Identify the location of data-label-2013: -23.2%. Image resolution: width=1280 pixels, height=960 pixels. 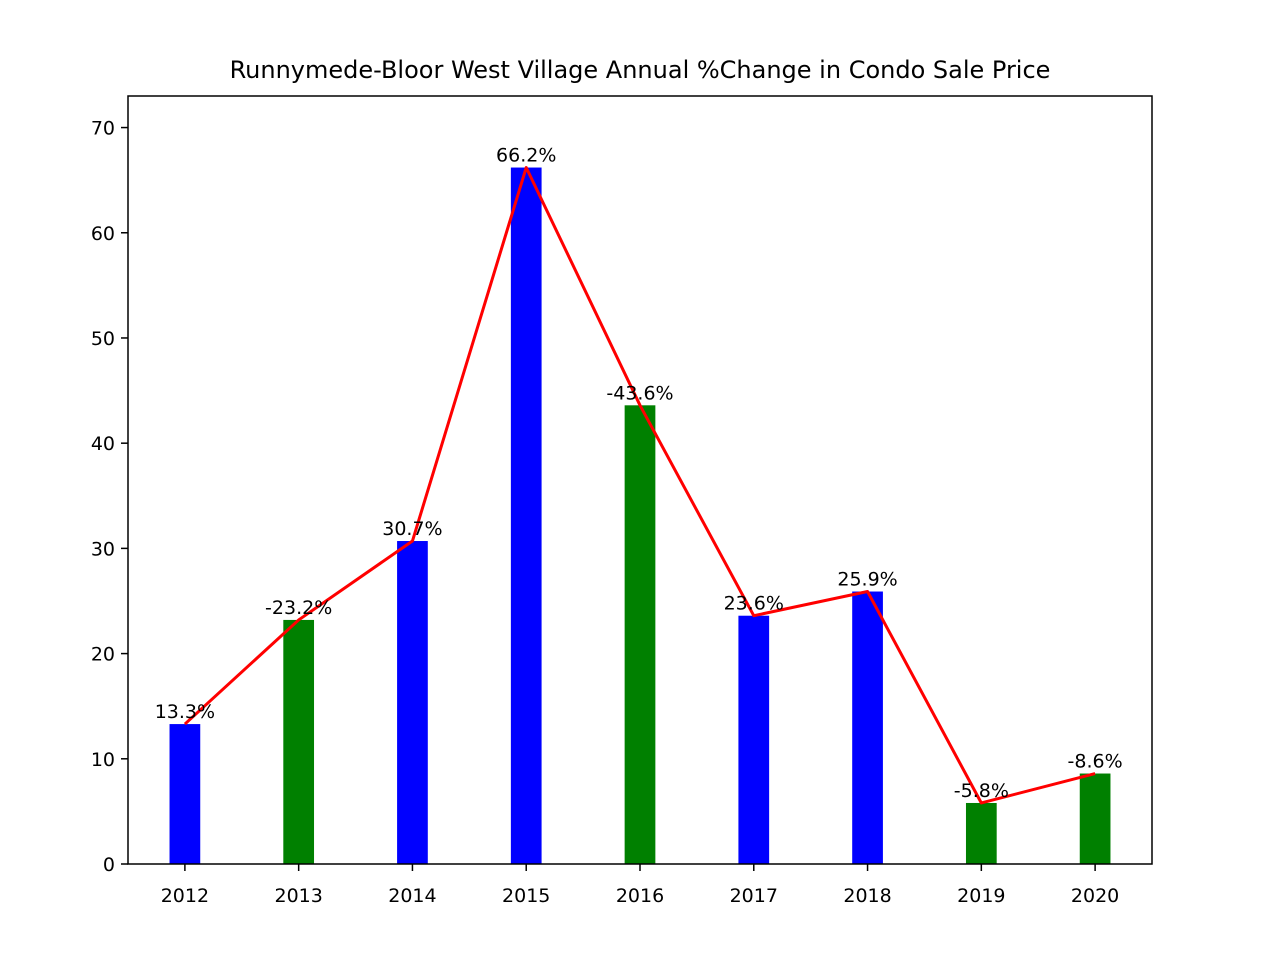
(298, 608).